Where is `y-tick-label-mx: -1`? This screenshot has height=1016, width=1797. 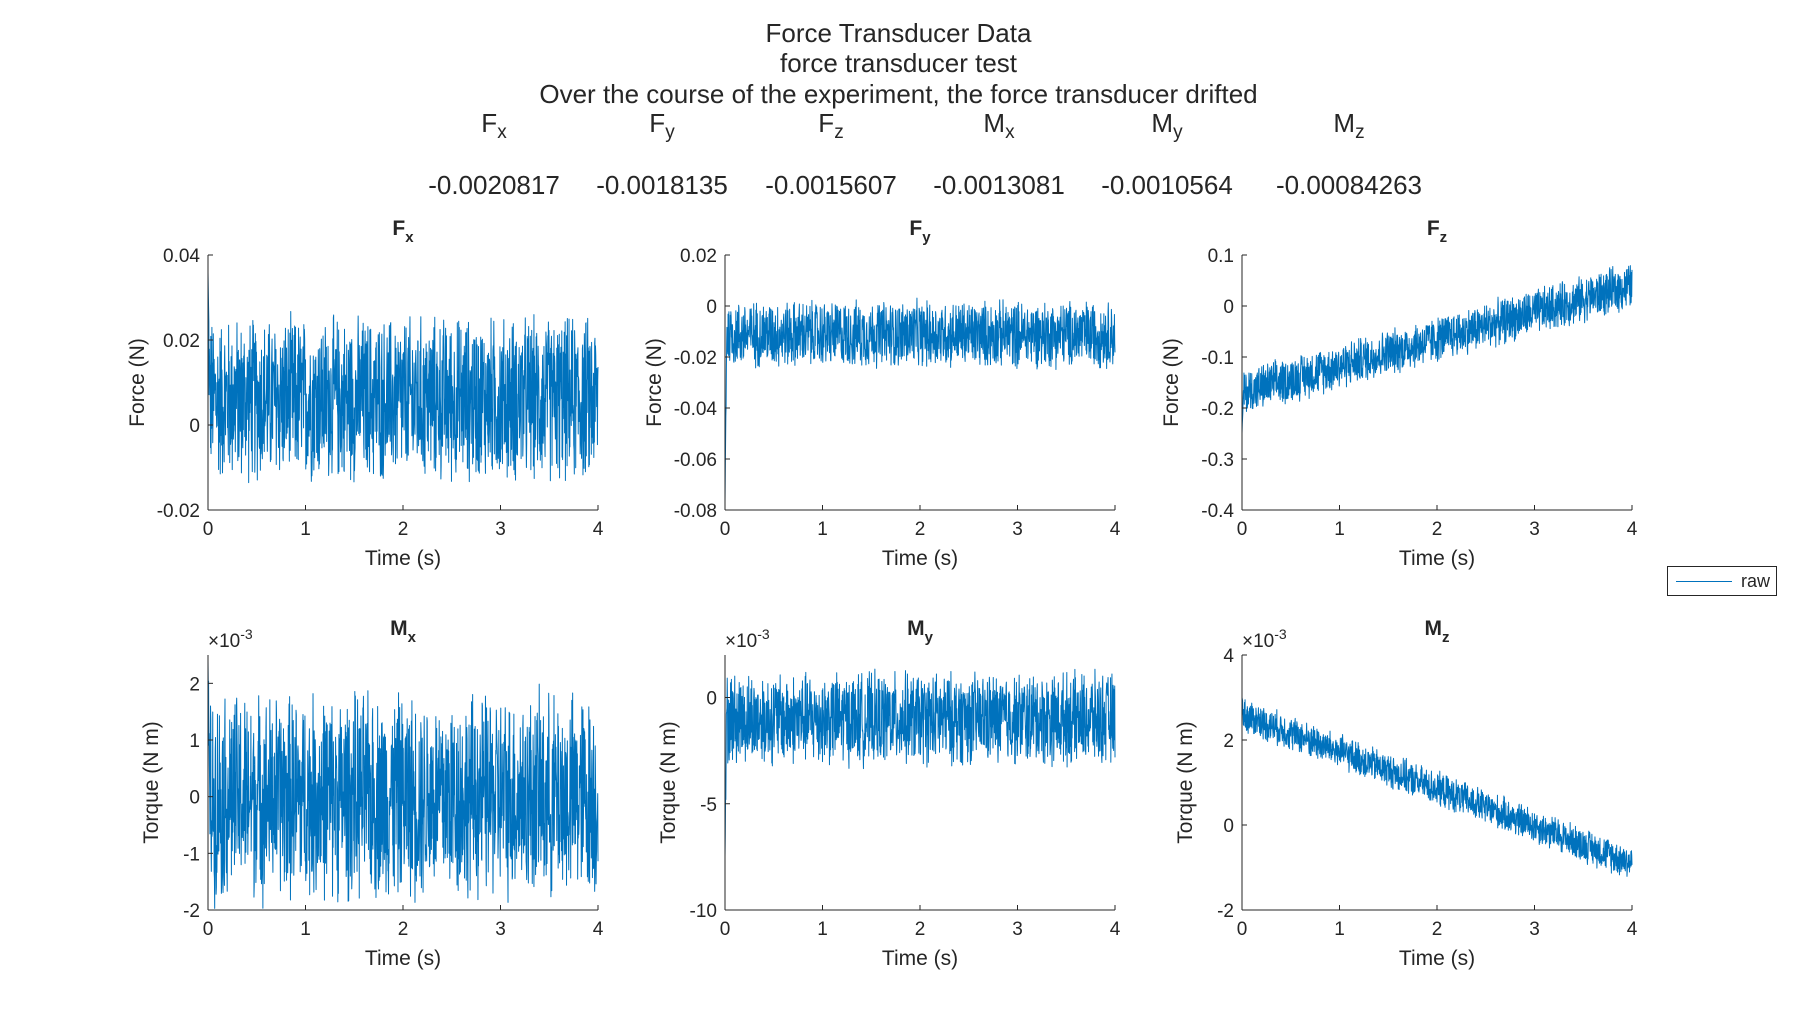 y-tick-label-mx: -1 is located at coordinates (191, 854).